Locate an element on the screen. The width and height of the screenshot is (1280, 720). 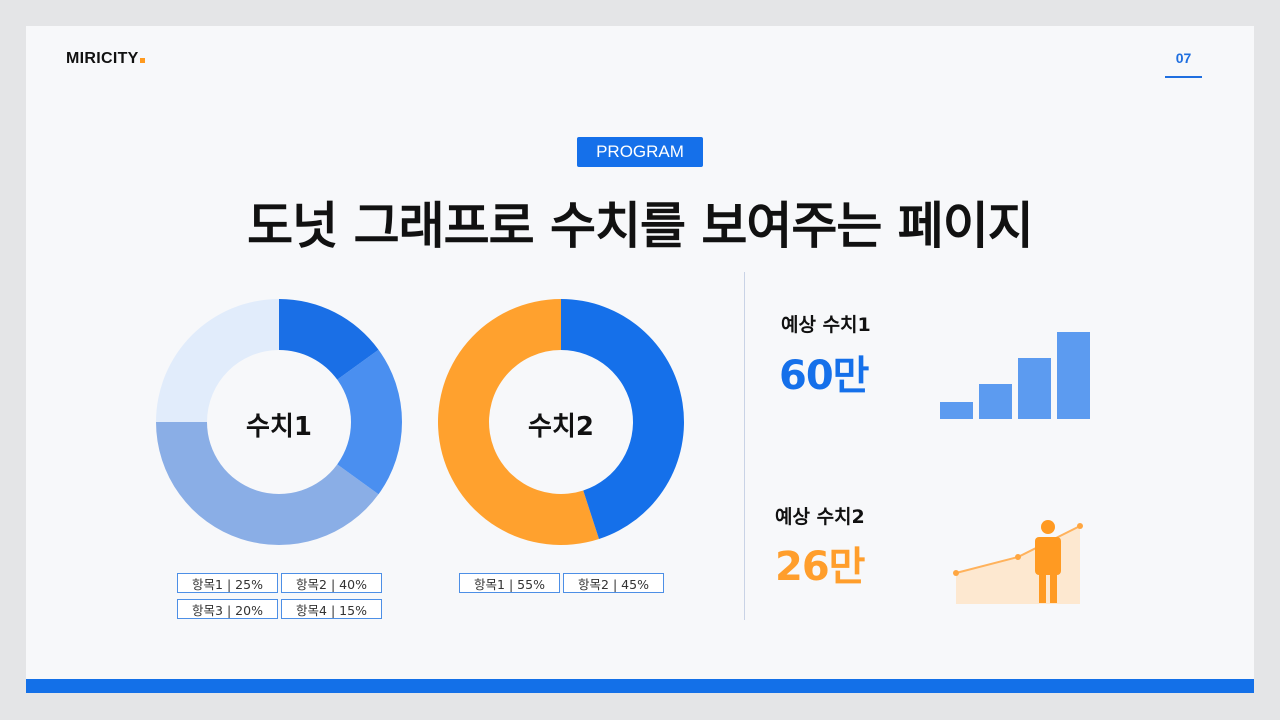
person-growth-icon is located at coordinates (1018, 562).